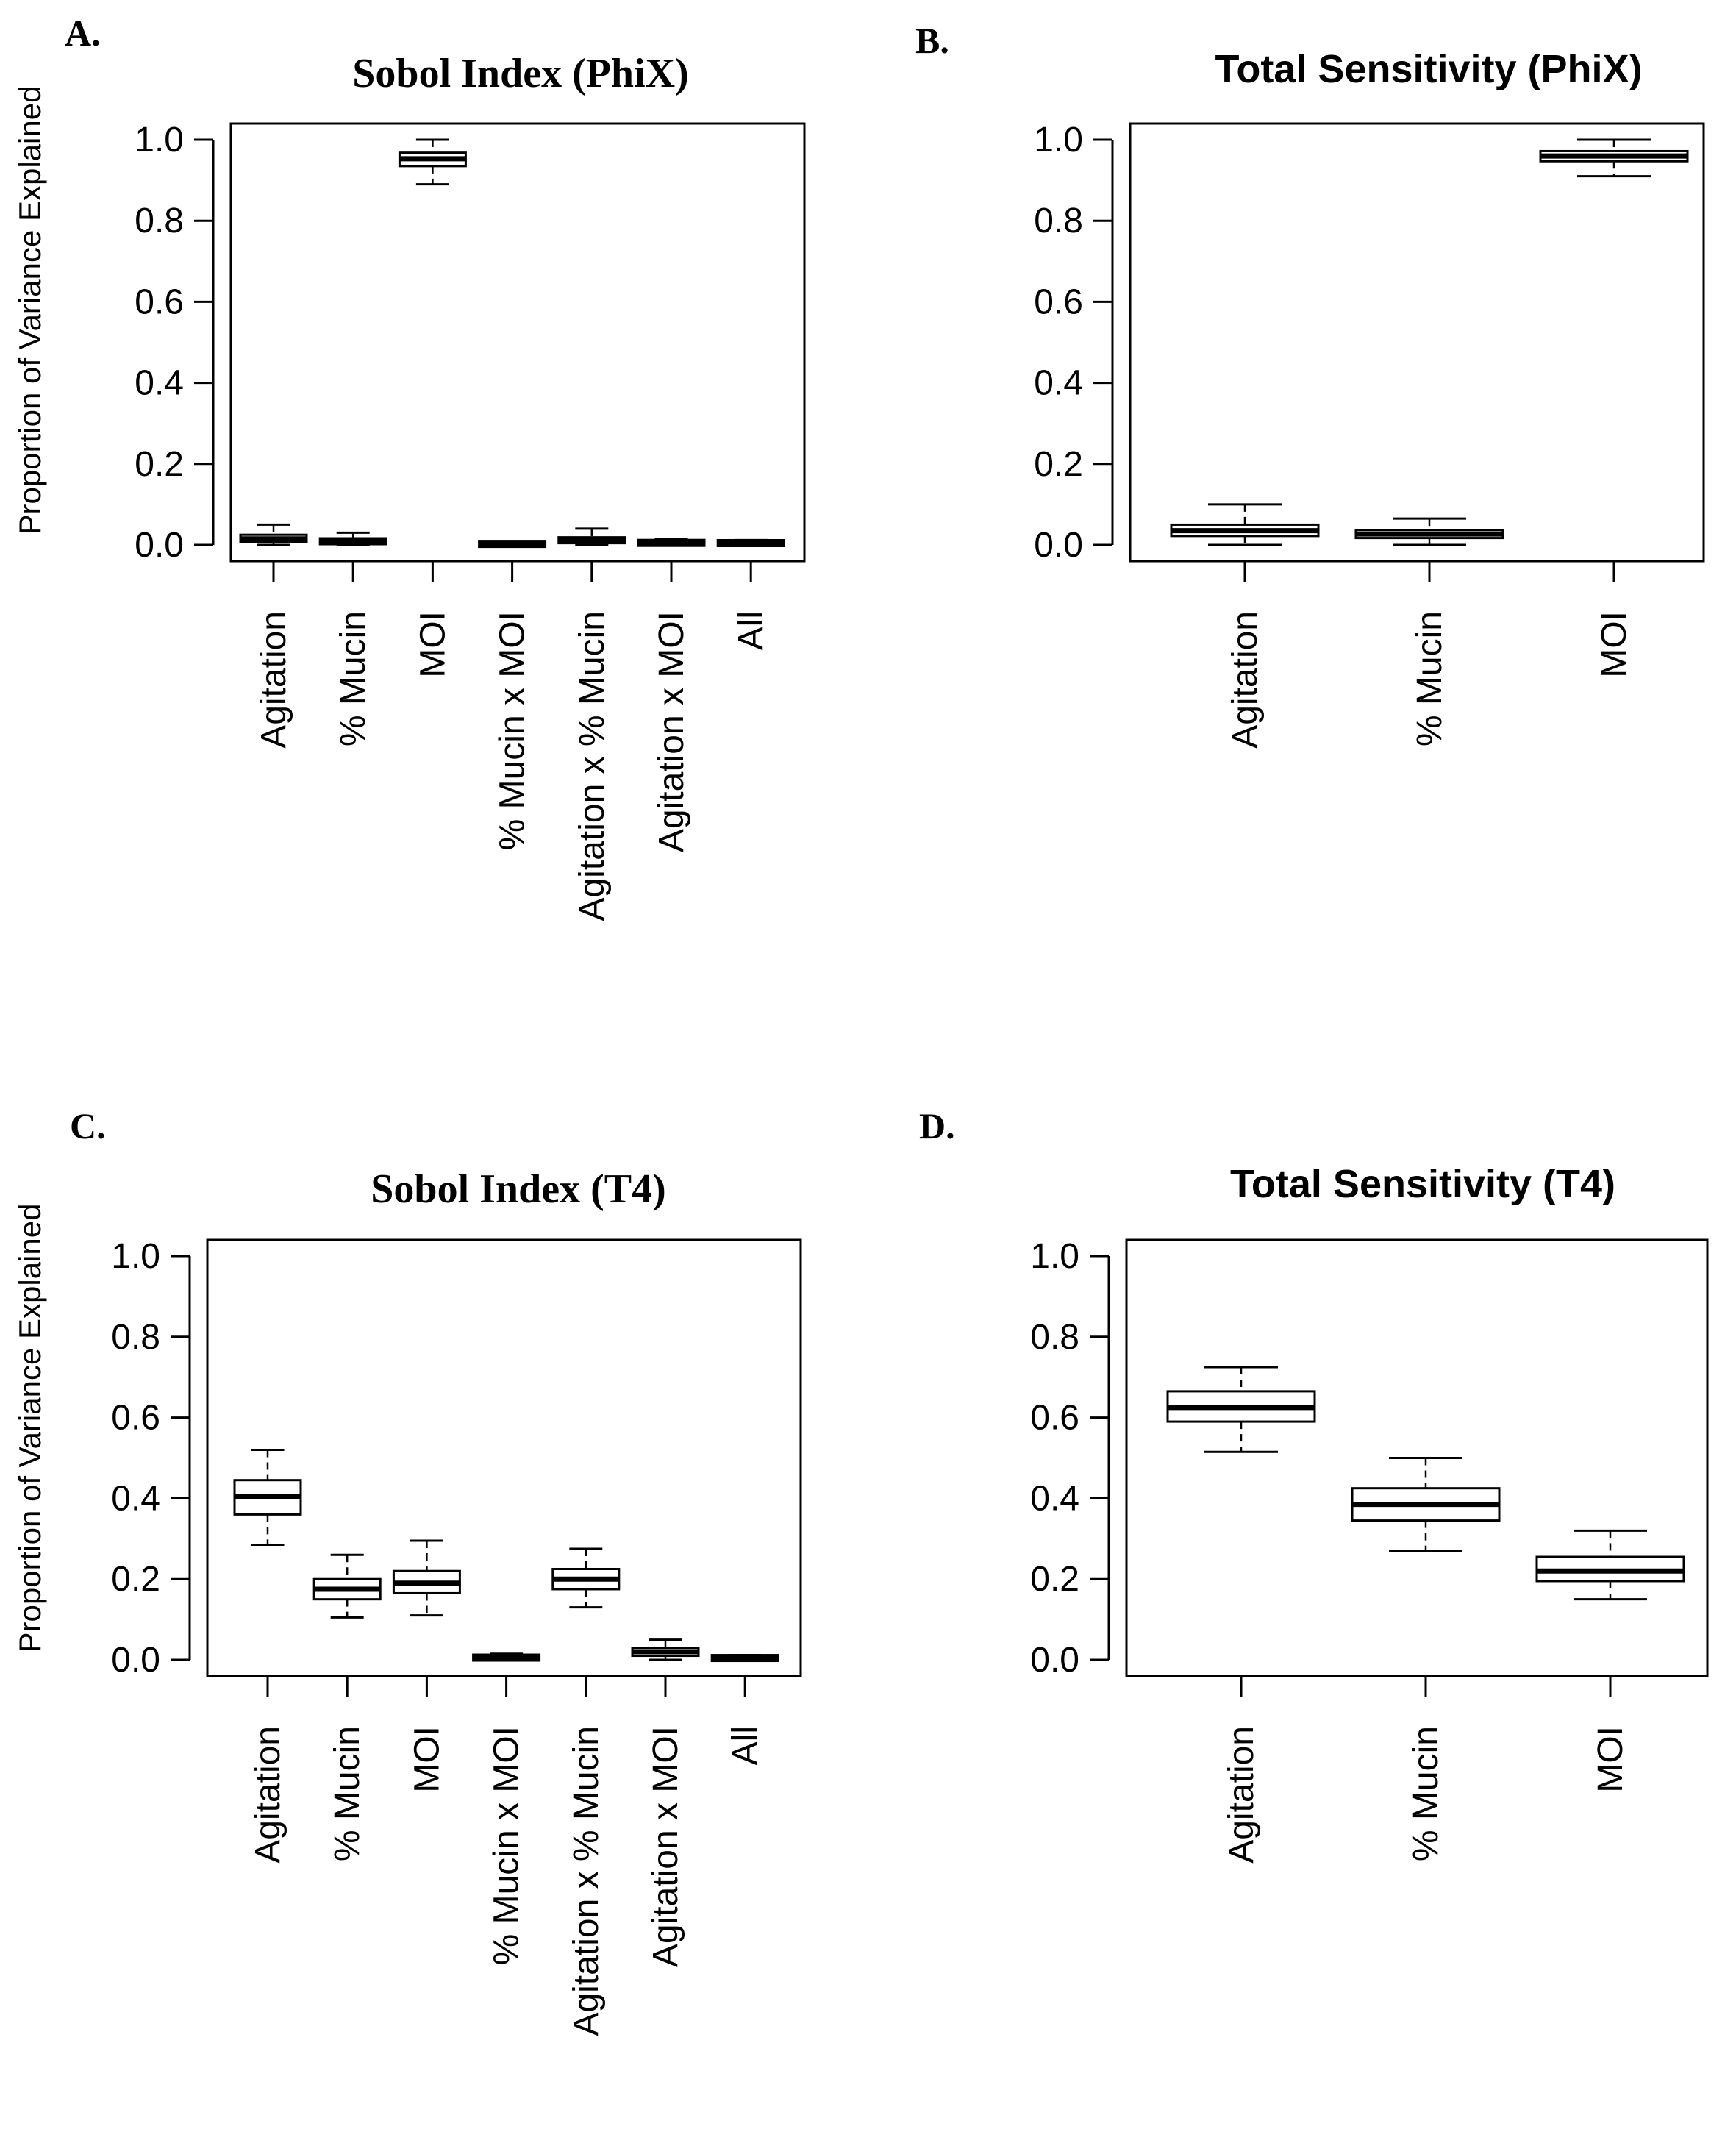  Describe the element at coordinates (1070, 1458) in the screenshot. I see `y-axis-d: 0.0 0.2 0.4 0.6 0.8 1.0` at that location.